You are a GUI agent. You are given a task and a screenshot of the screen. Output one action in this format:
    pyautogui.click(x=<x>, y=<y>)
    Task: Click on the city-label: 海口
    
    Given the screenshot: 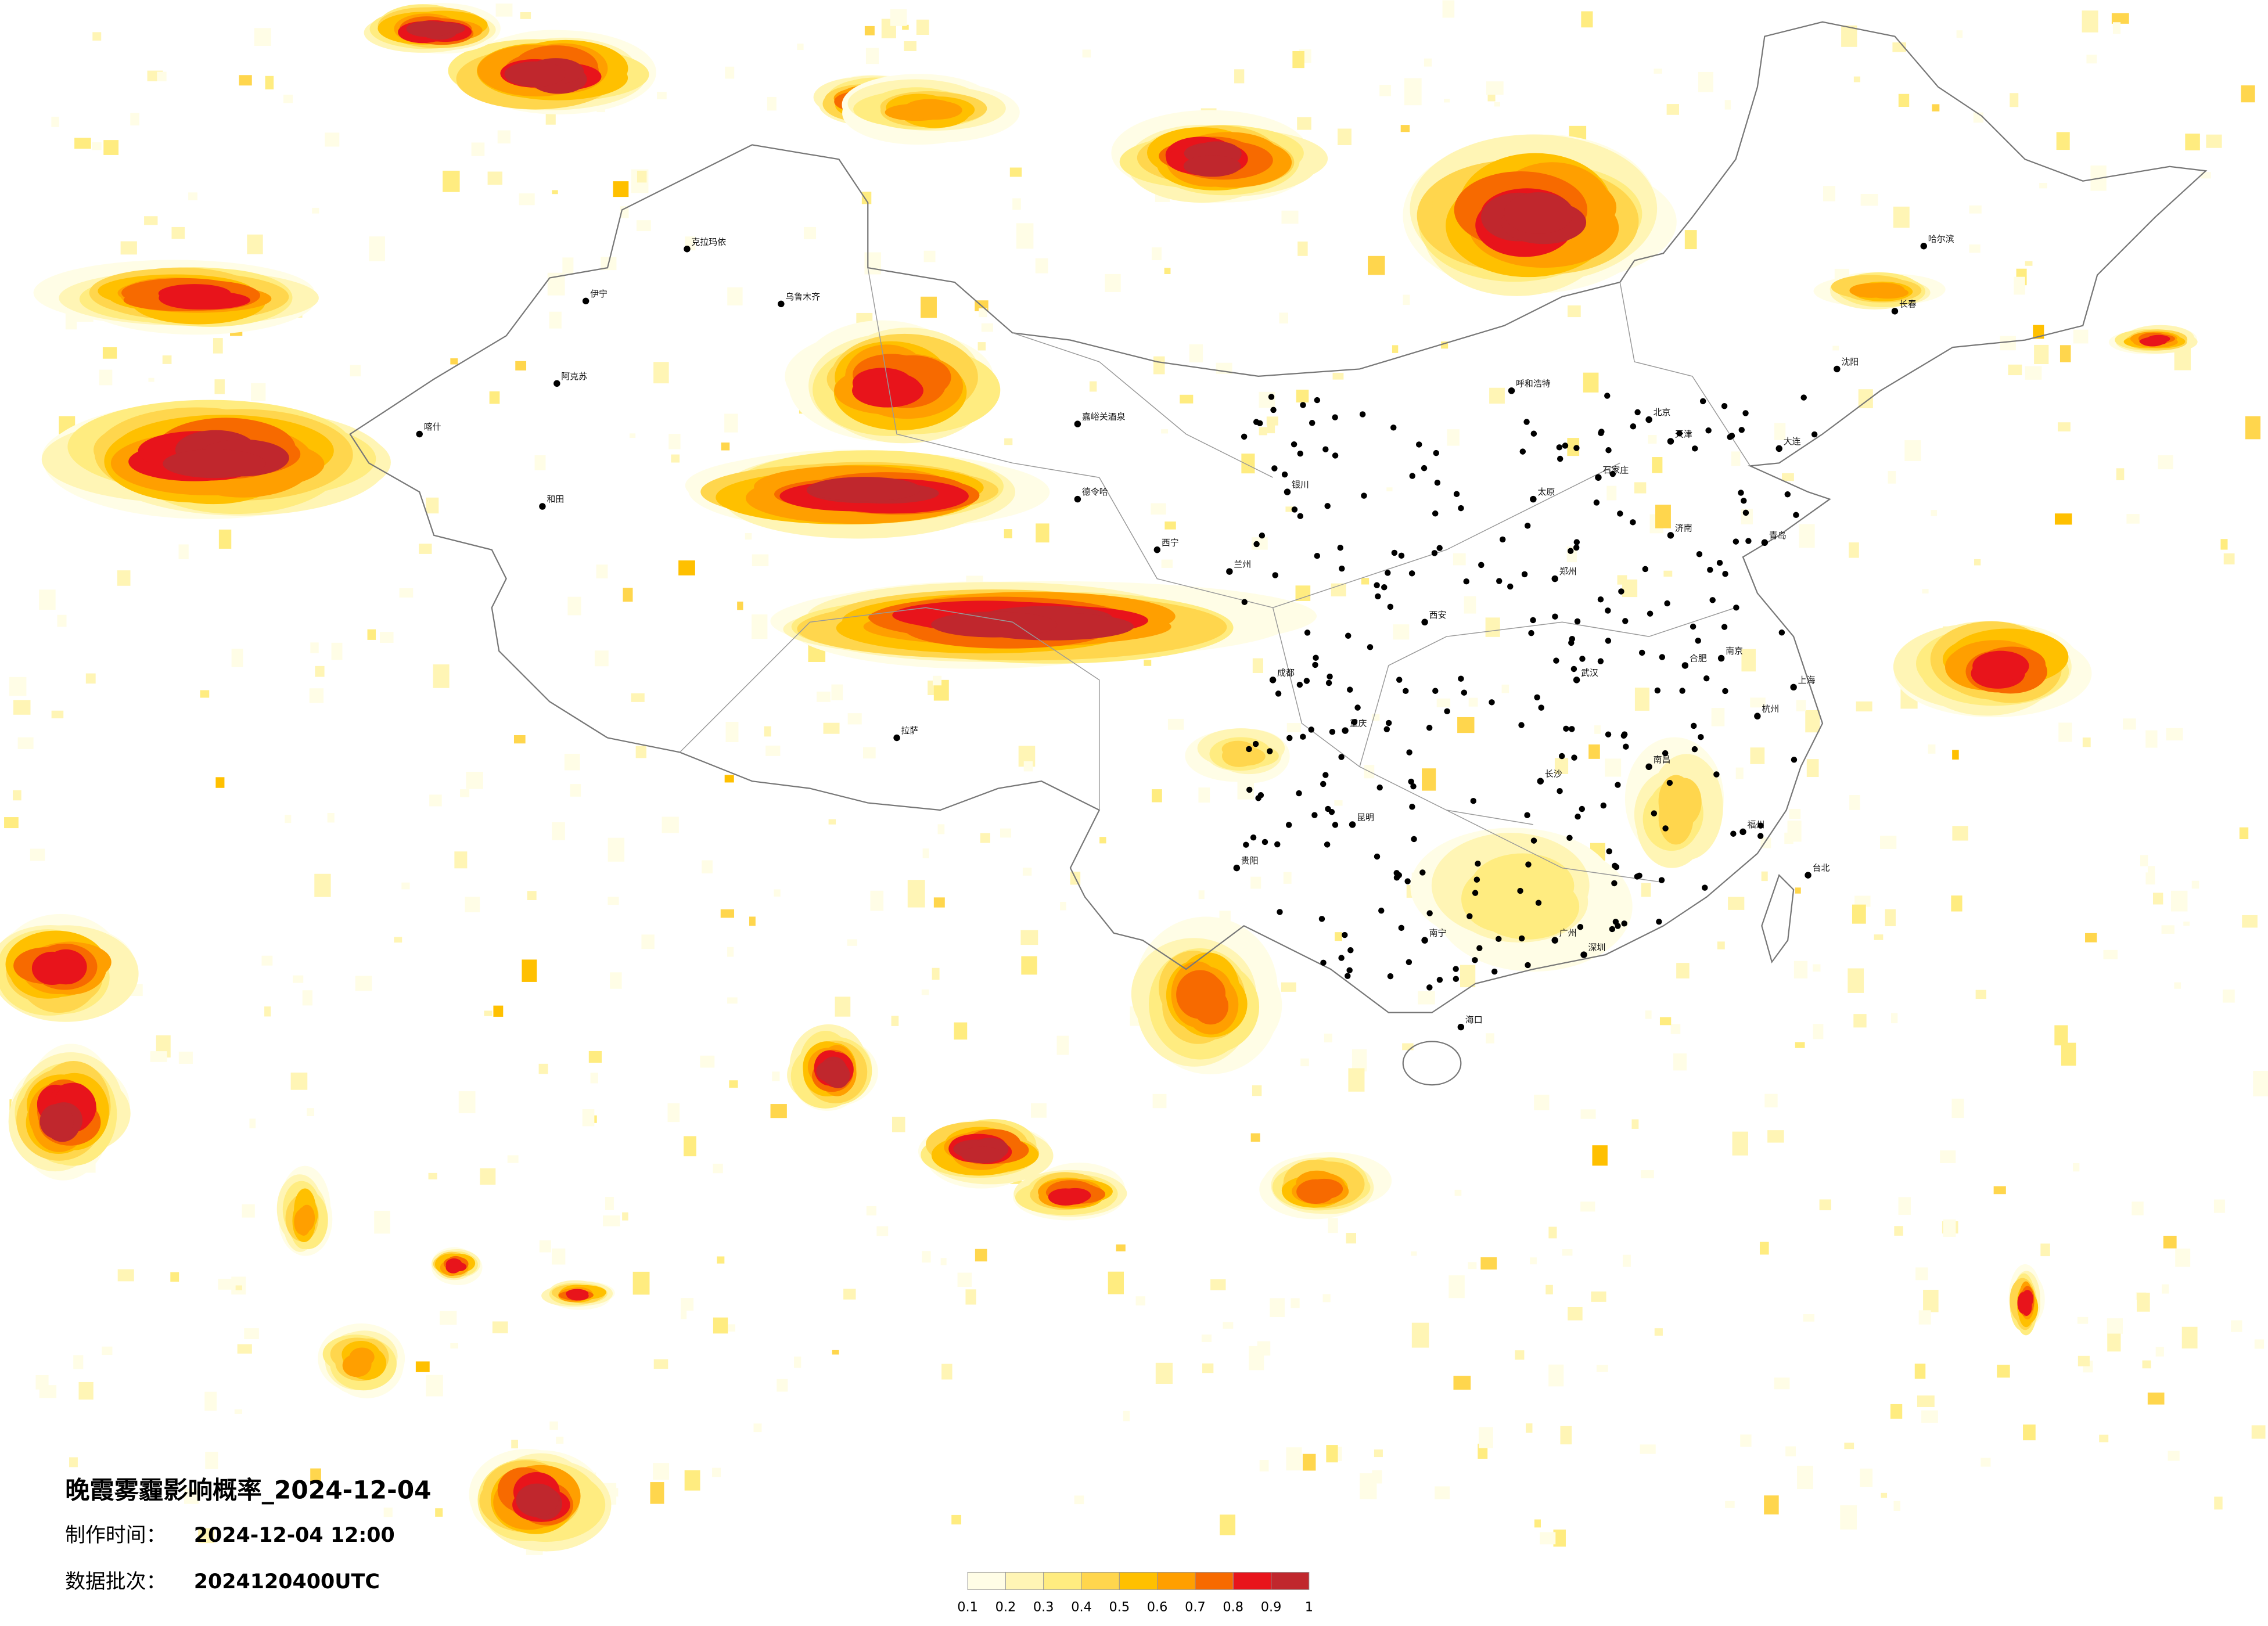 What is the action you would take?
    pyautogui.click(x=1474, y=1020)
    